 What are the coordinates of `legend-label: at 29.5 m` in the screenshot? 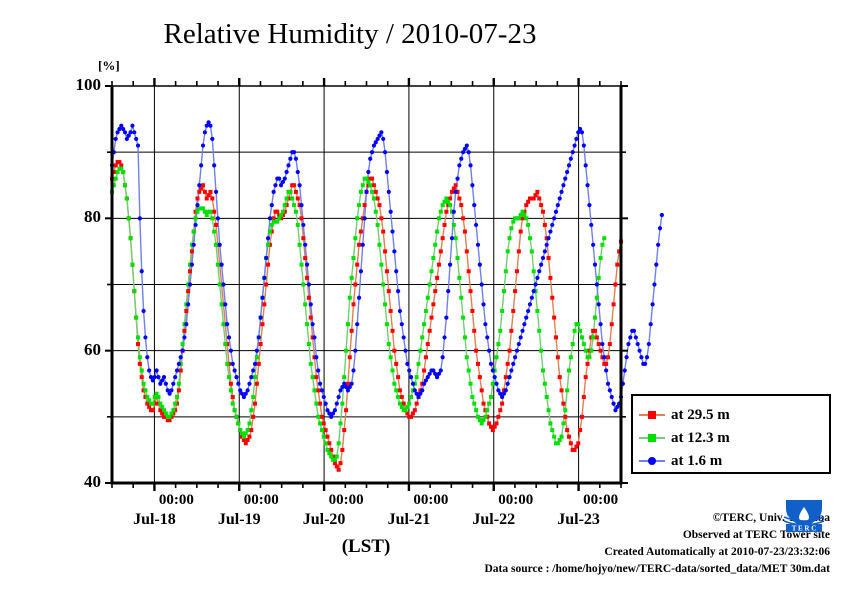 It's located at (700, 414).